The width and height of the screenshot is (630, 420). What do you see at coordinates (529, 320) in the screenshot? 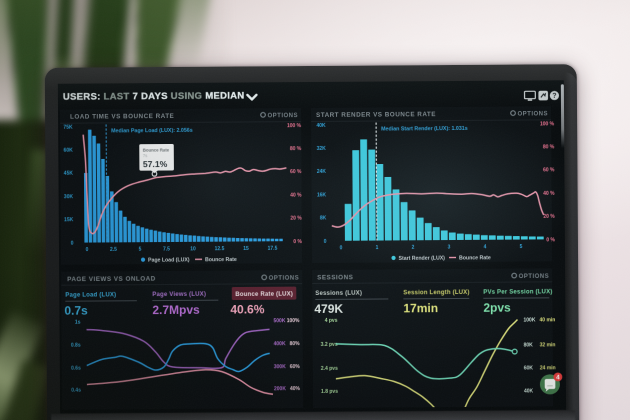
I see `svg-text: 100K` at bounding box center [529, 320].